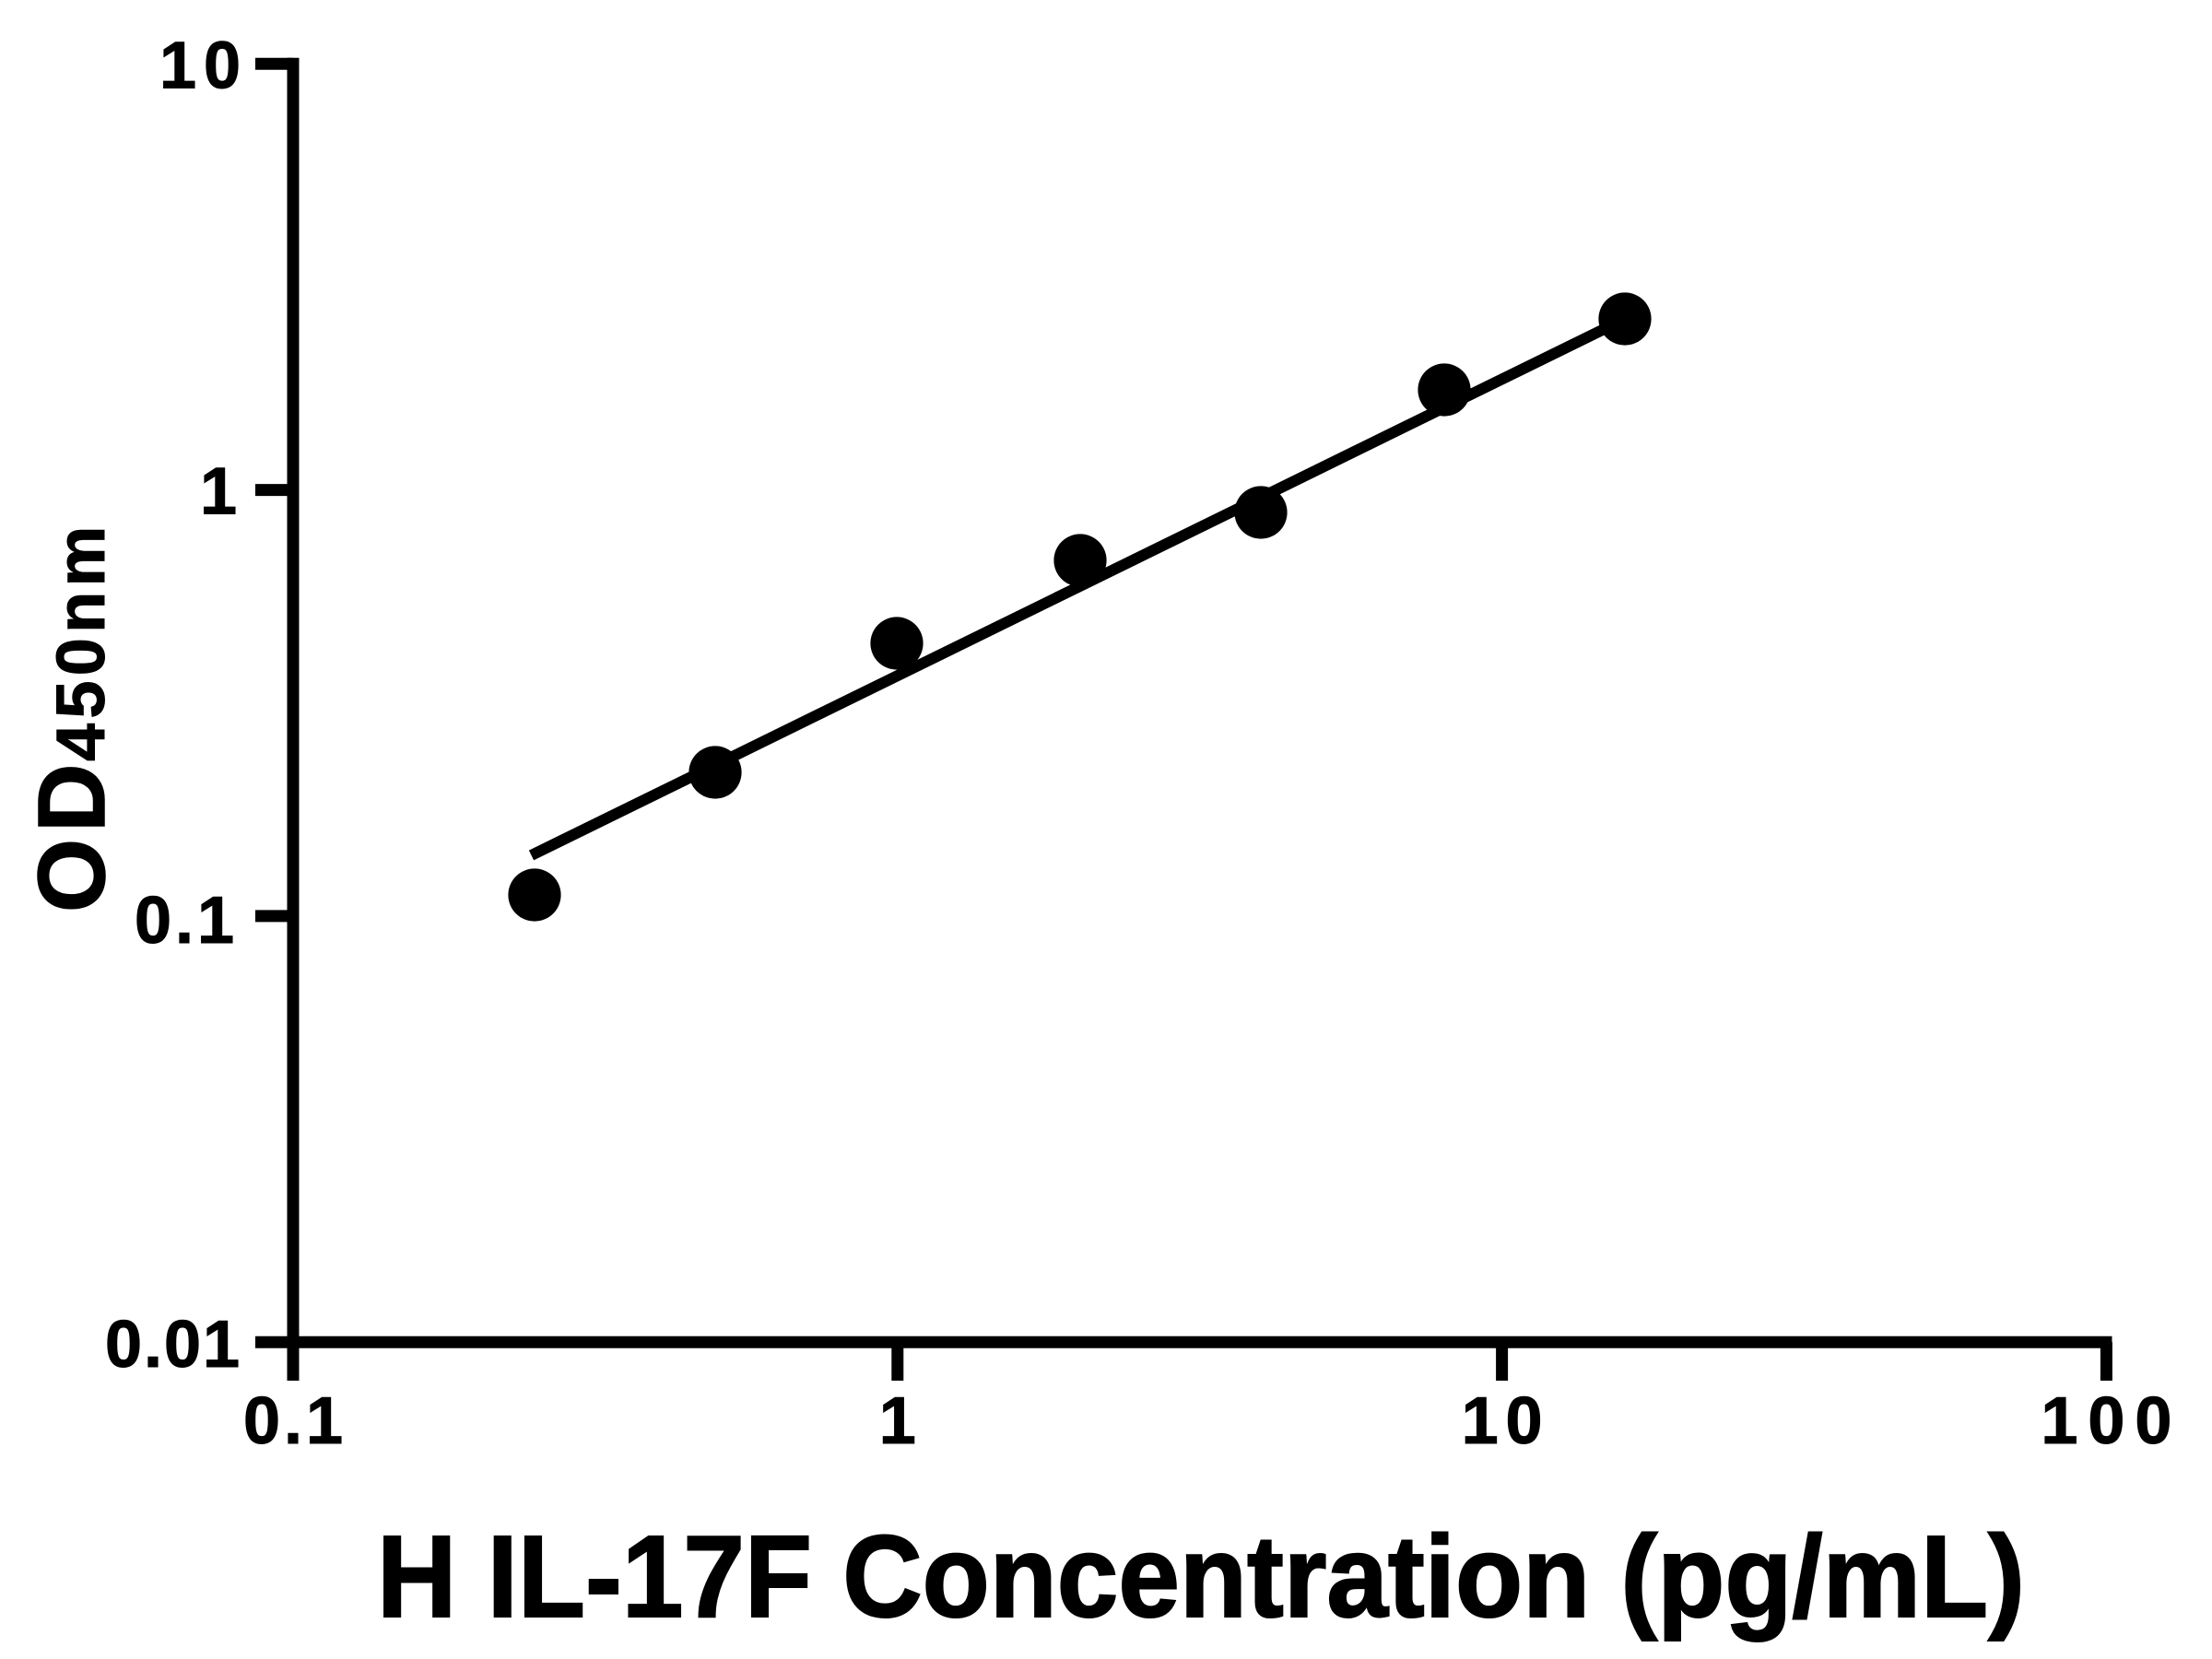 This screenshot has height=1659, width=2212. What do you see at coordinates (71, 835) in the screenshot?
I see `svg-text: OD` at bounding box center [71, 835].